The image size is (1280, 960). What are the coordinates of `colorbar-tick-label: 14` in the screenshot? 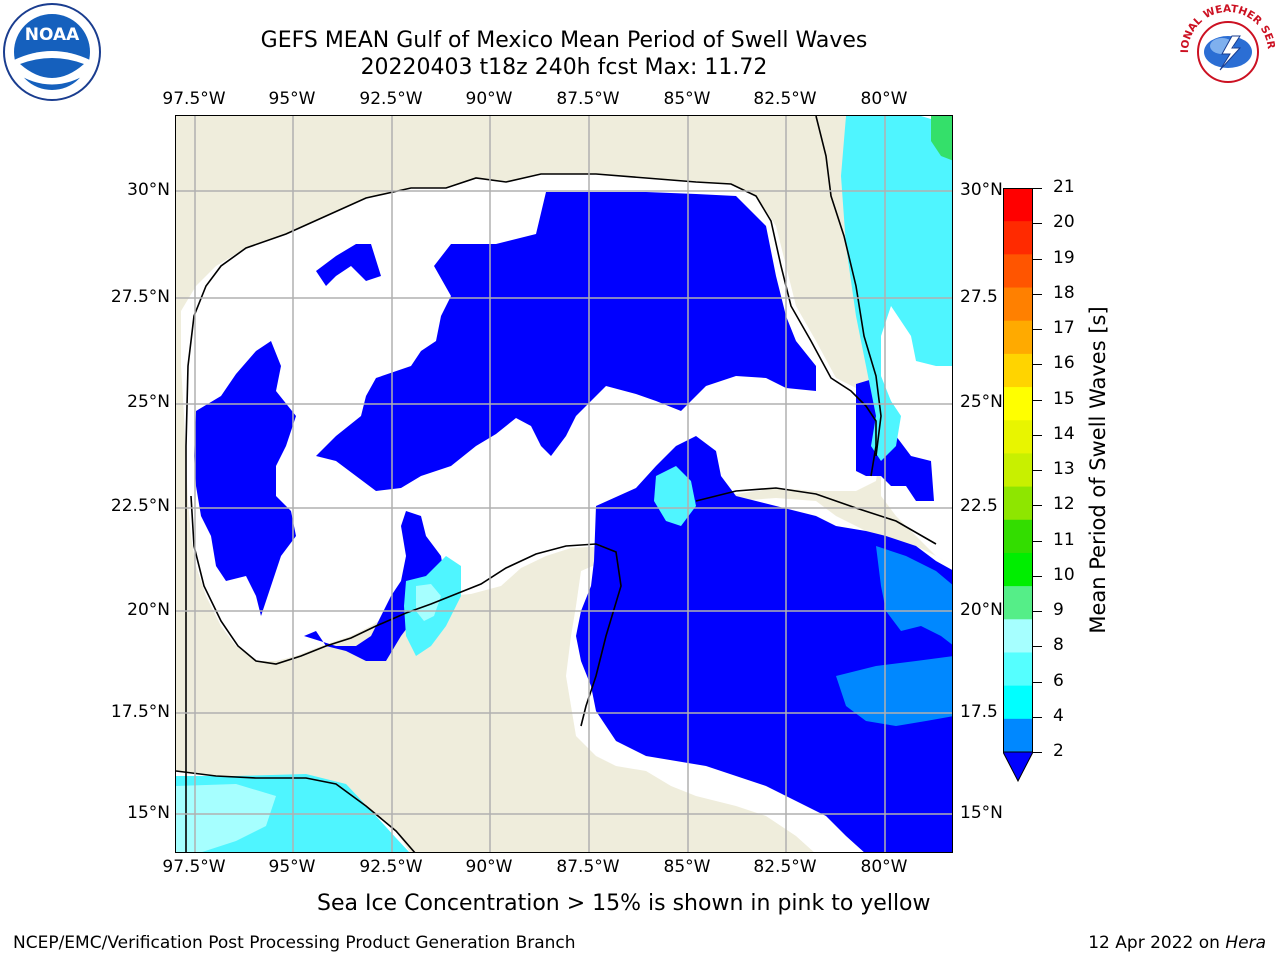 It's located at (1064, 433).